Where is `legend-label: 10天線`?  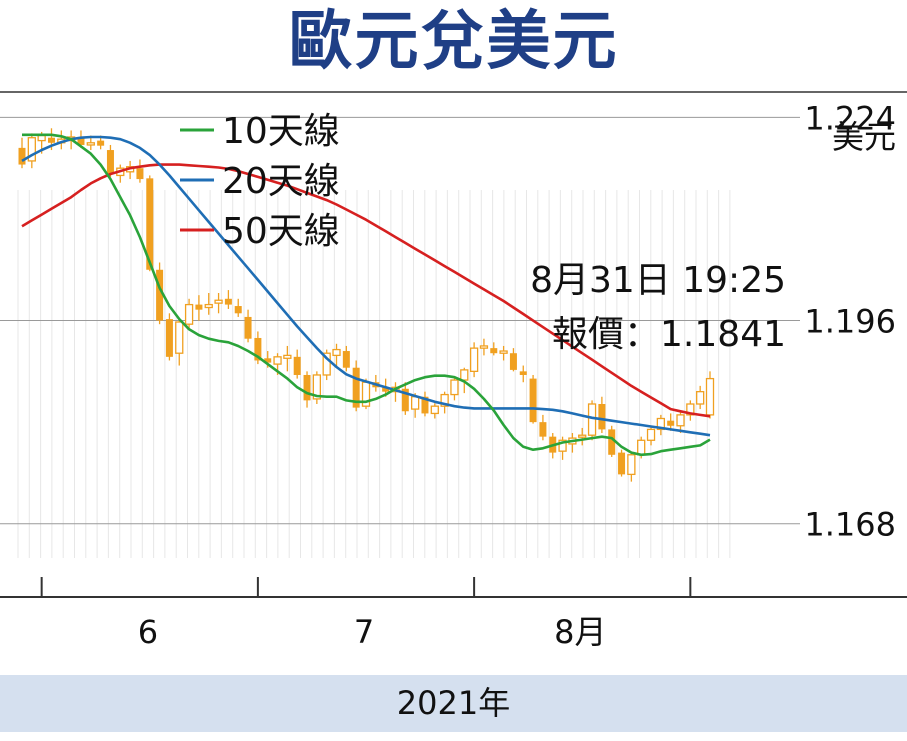 legend-label: 10天線 is located at coordinates (281, 131).